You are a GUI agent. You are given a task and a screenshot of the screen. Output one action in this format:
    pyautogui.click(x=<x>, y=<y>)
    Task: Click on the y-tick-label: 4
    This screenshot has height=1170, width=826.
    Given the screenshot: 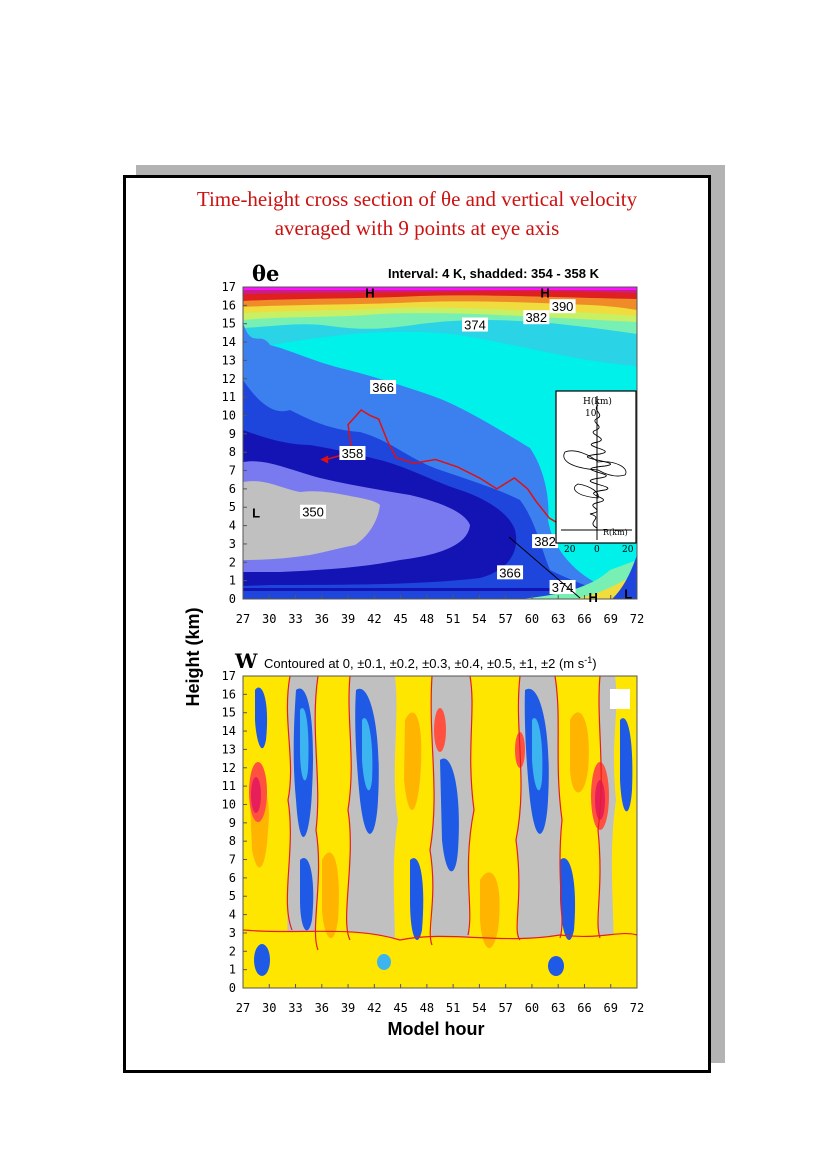 What is the action you would take?
    pyautogui.click(x=232, y=915)
    